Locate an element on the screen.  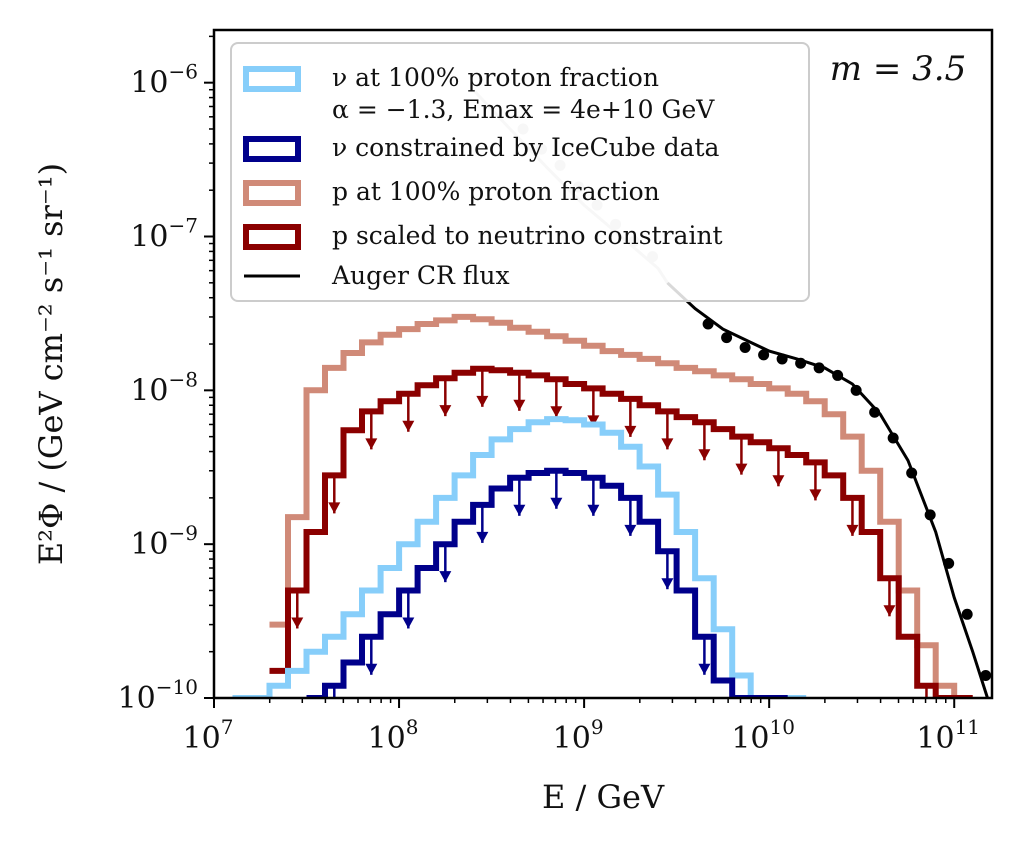
y-tick-label-1: 10⁻⁹ is located at coordinates (164, 541).